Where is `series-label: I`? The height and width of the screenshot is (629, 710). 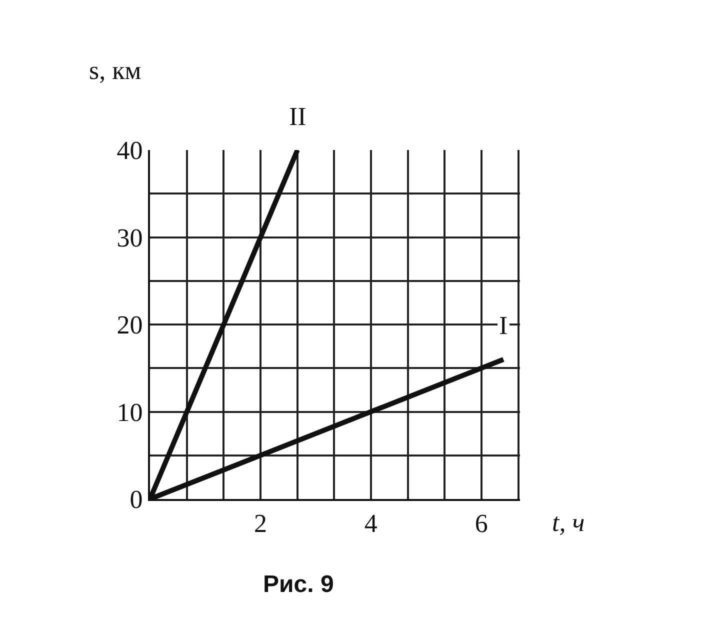 series-label: I is located at coordinates (503, 325).